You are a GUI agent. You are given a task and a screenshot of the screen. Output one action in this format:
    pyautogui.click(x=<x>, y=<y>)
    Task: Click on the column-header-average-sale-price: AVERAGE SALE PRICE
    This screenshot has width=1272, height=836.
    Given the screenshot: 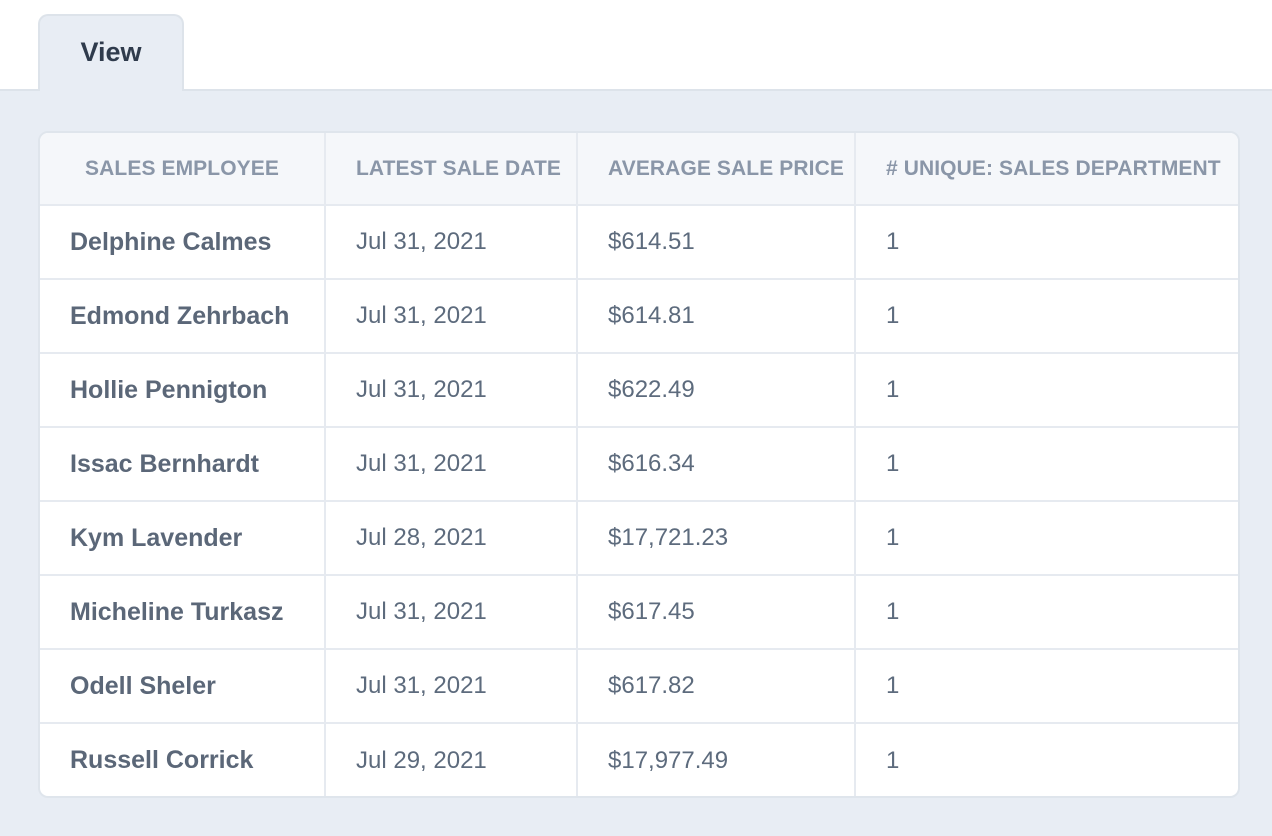 What is the action you would take?
    pyautogui.click(x=716, y=169)
    